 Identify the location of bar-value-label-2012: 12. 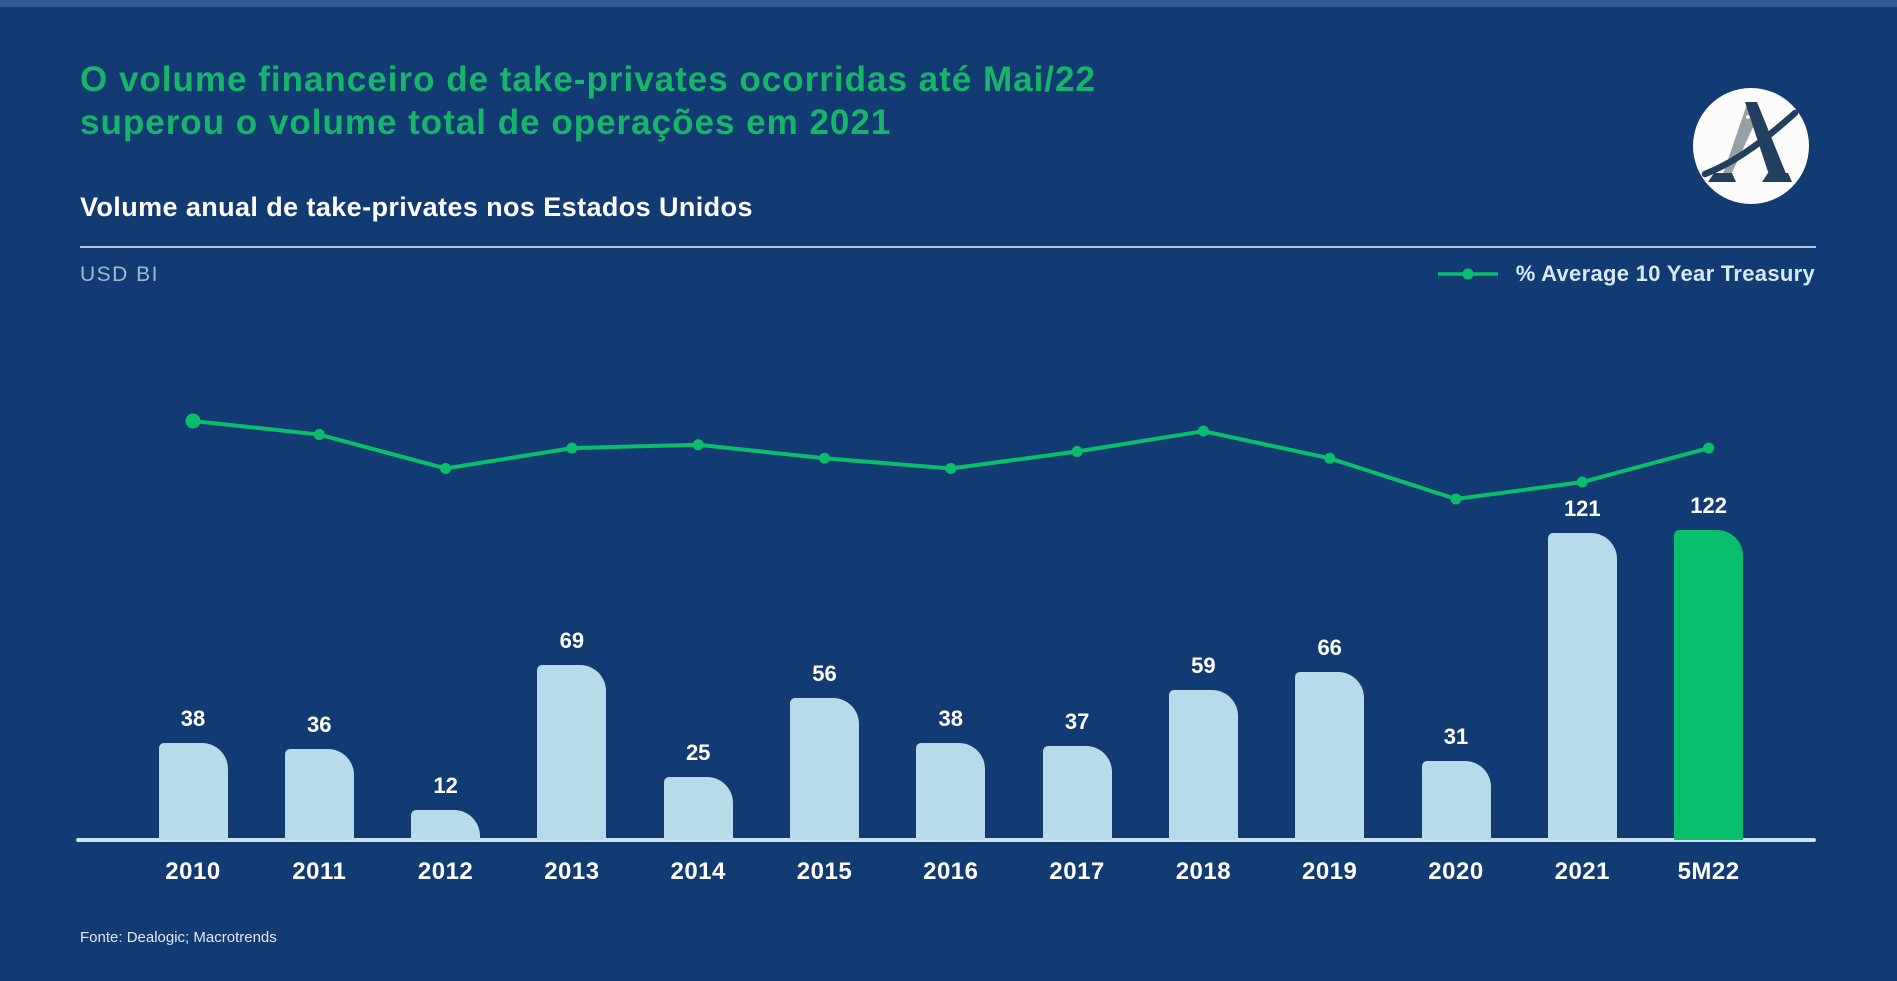
(445, 785).